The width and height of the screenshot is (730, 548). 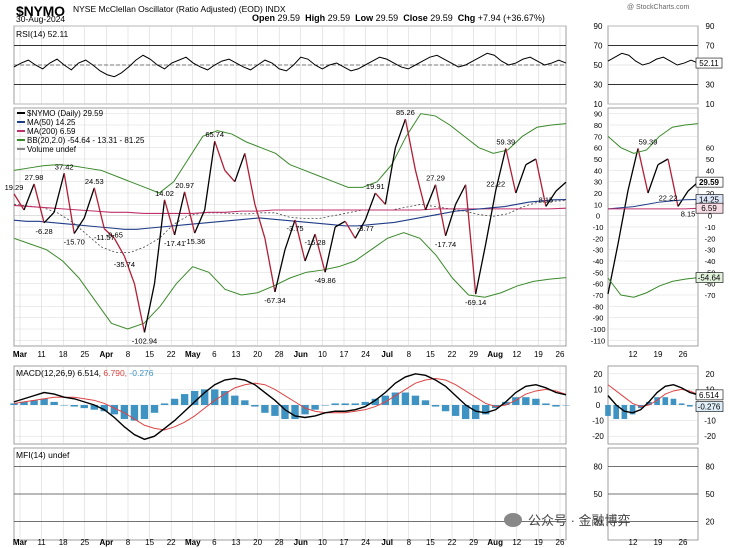 I want to click on mfi-x-label: 24, so click(x=365, y=542).